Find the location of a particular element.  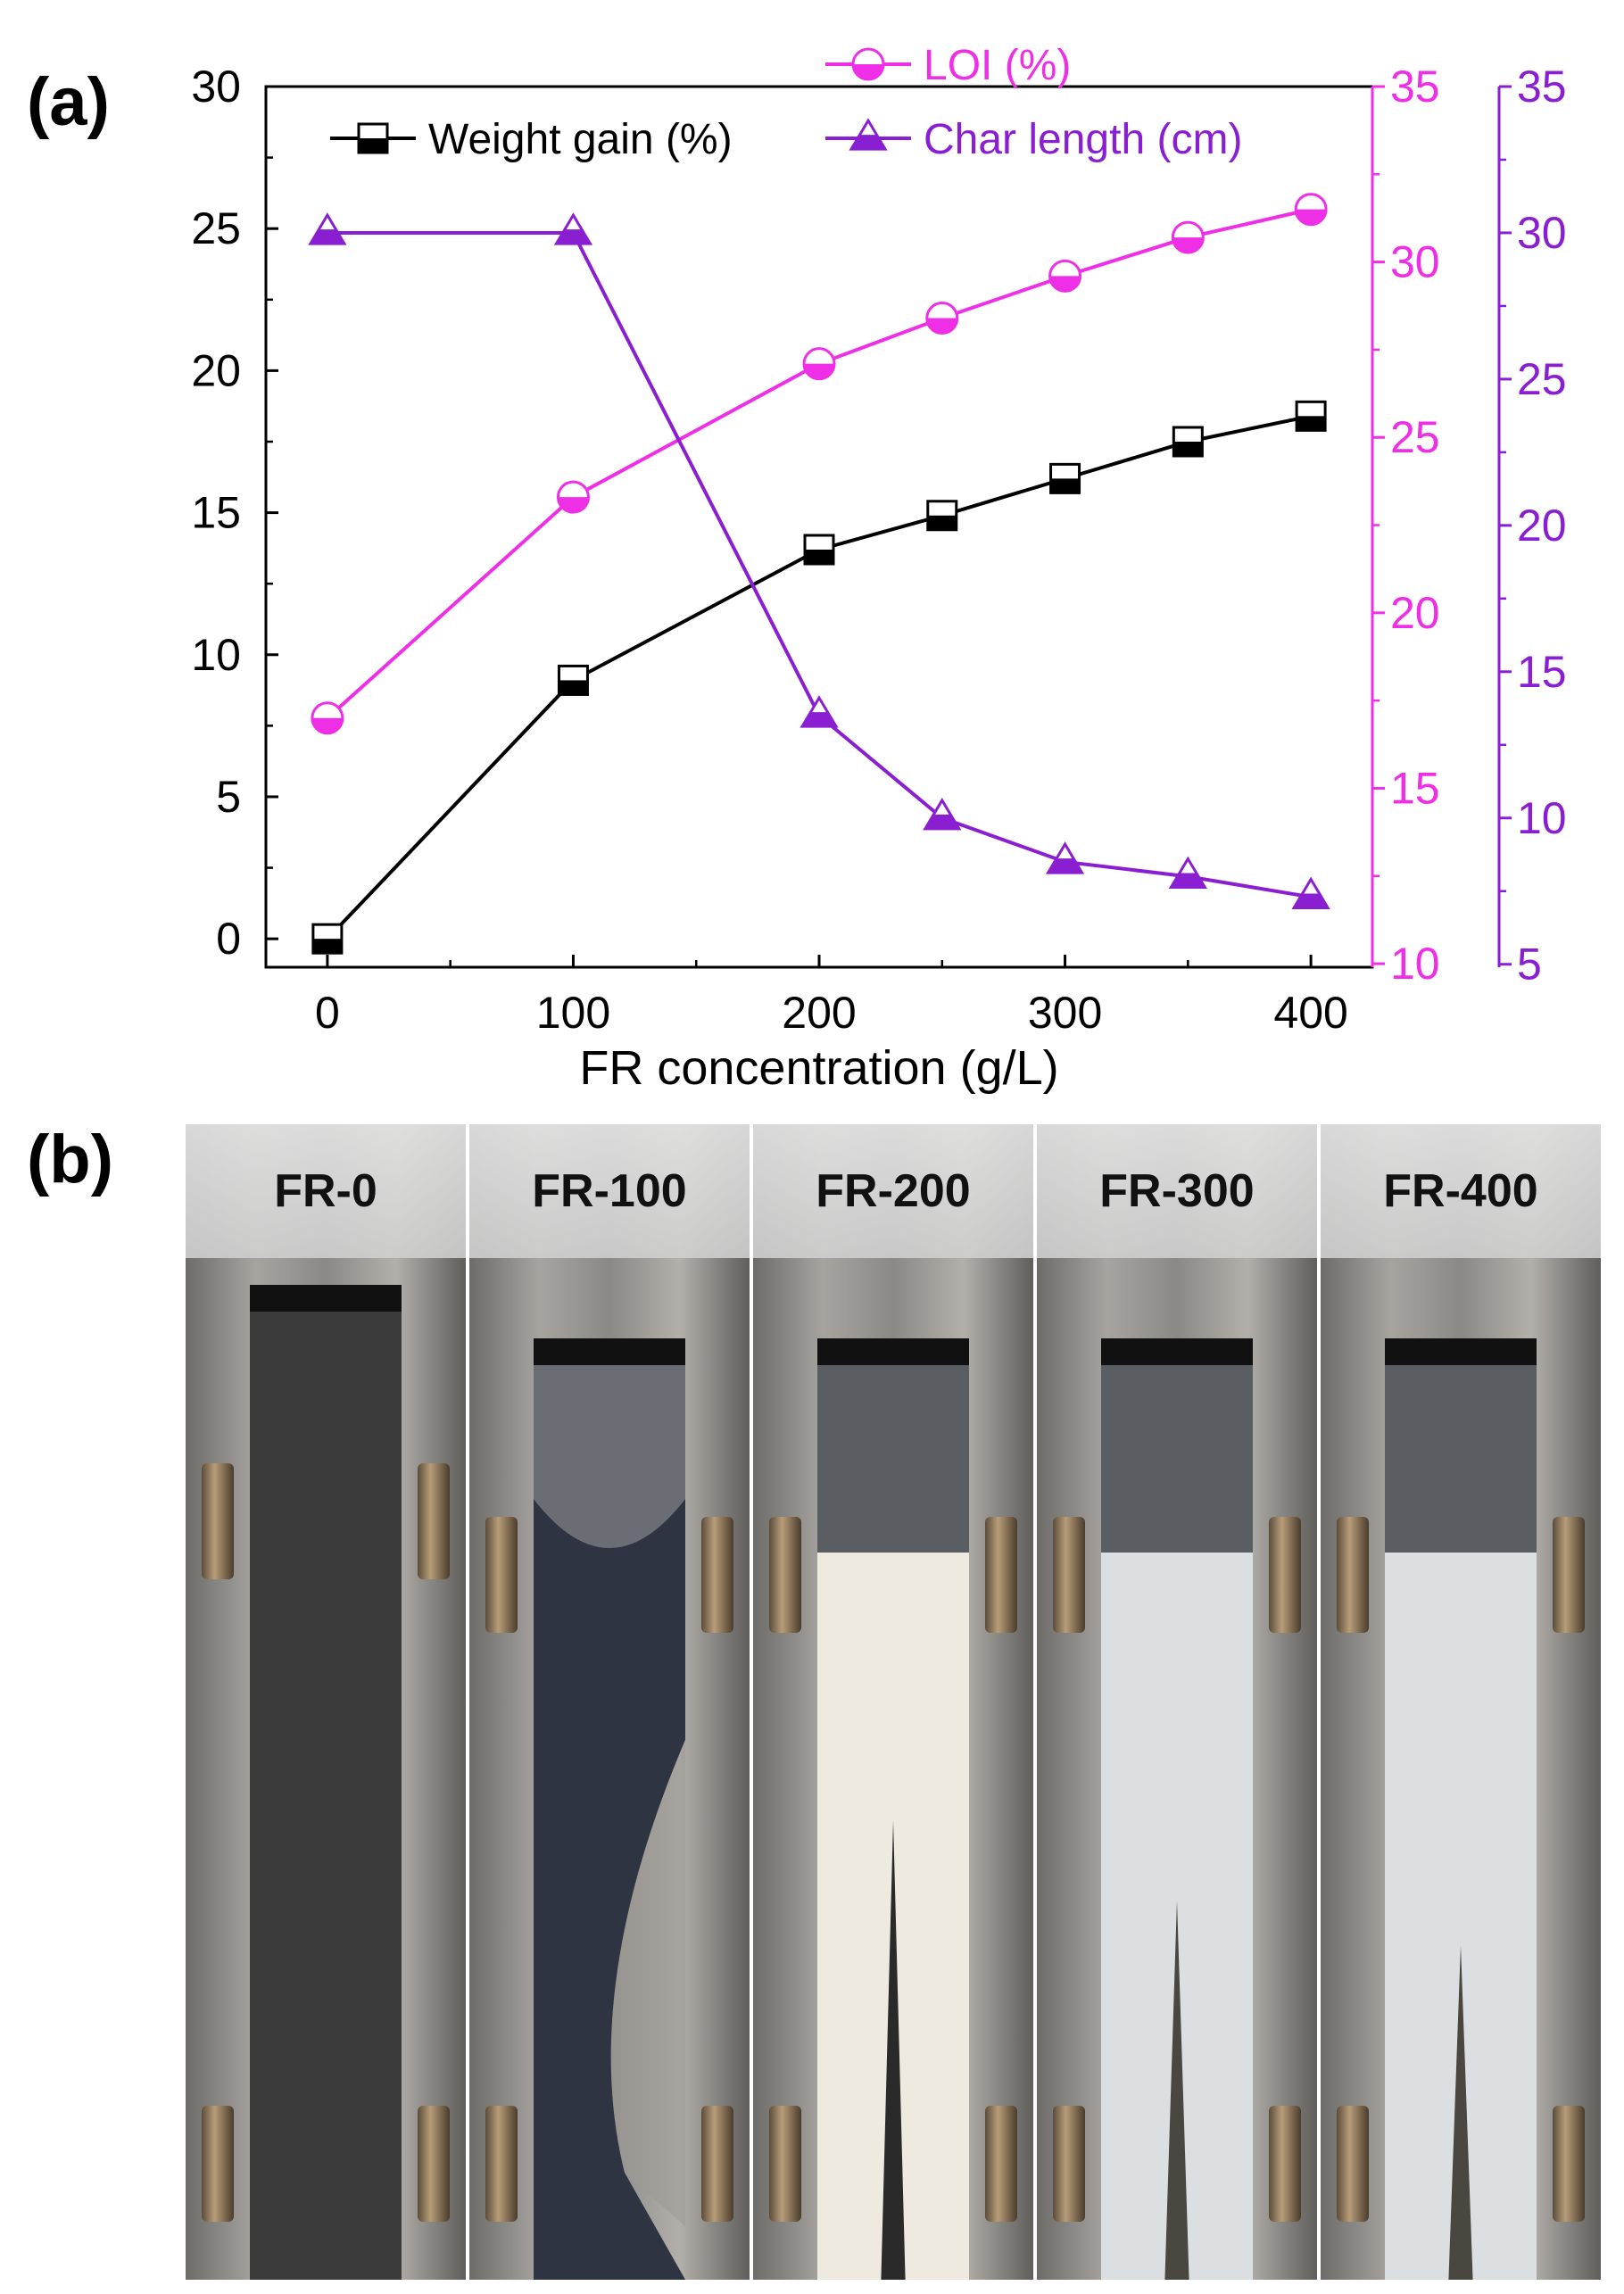

x-tick-label: 100 is located at coordinates (573, 1013).